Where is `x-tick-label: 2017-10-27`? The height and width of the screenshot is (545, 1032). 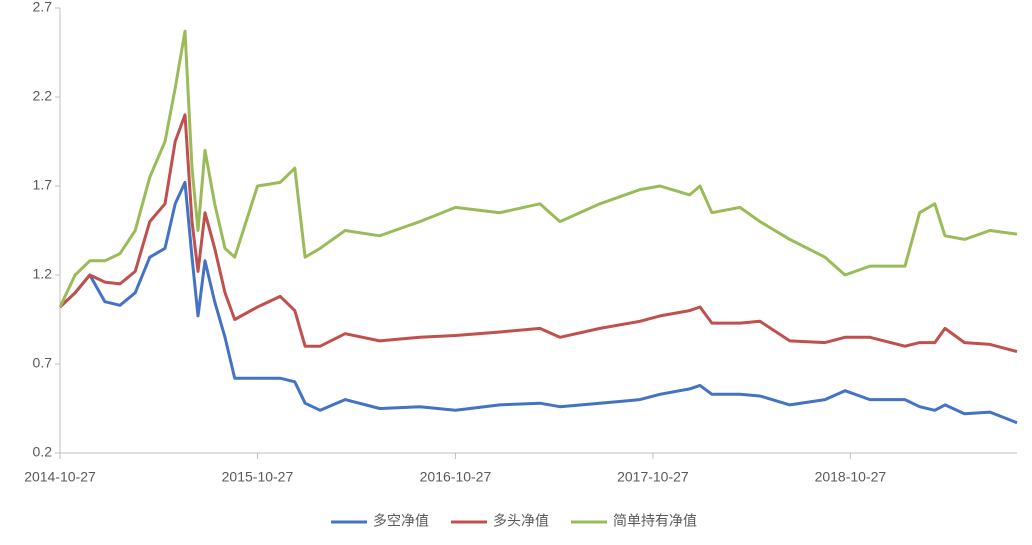 x-tick-label: 2017-10-27 is located at coordinates (653, 477).